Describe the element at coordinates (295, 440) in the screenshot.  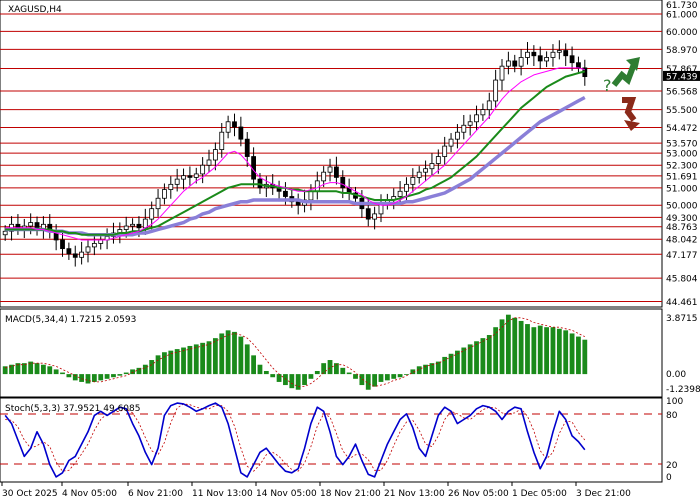
I see `stoch-lines` at that location.